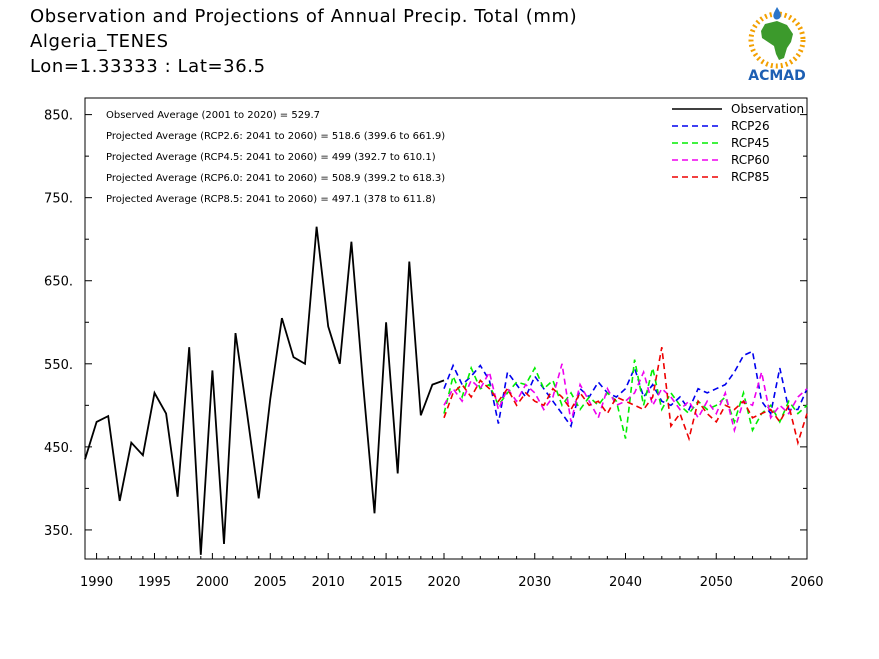 The image size is (879, 659). What do you see at coordinates (328, 582) in the screenshot?
I see `x-tick-label: 2010` at bounding box center [328, 582].